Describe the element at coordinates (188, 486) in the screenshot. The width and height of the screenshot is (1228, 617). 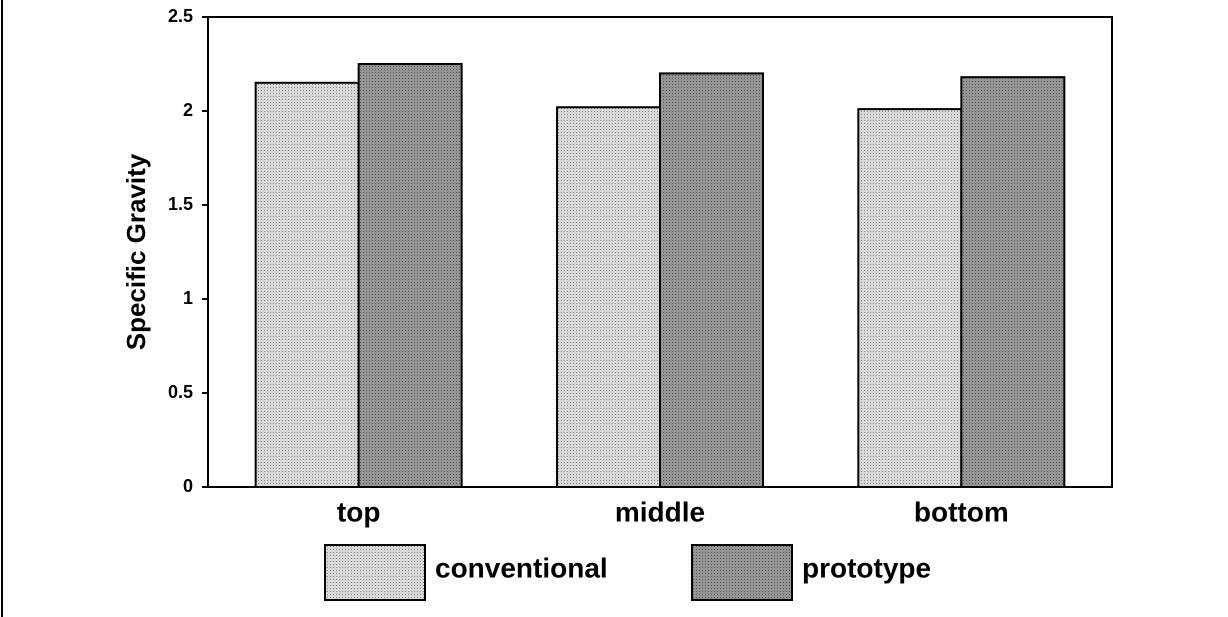
I see `y-tick-label: 0` at that location.